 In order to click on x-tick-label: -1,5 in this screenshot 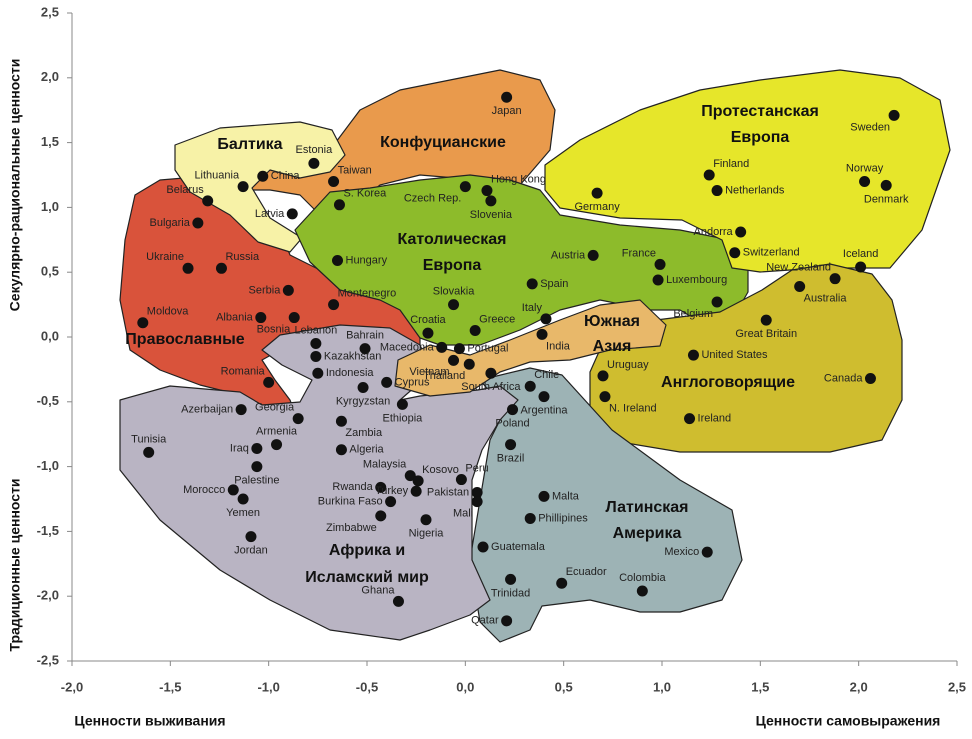, I will do `click(170, 686)`.